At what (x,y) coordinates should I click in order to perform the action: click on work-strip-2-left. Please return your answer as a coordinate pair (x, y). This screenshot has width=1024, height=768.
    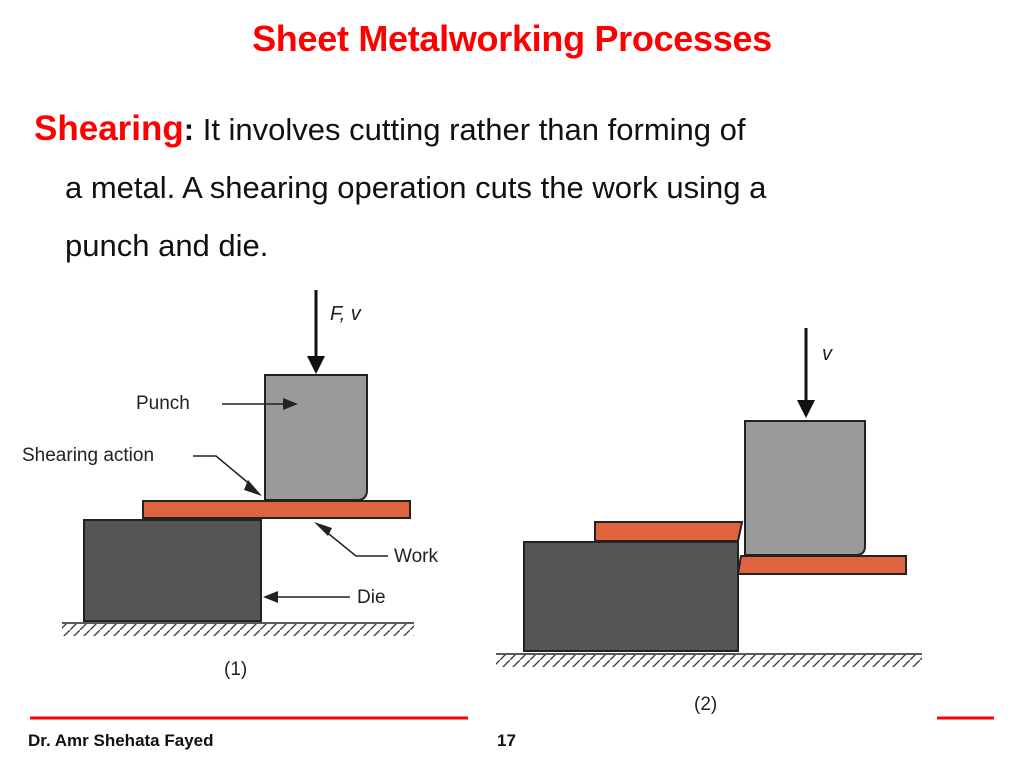
    Looking at the image, I should click on (669, 531).